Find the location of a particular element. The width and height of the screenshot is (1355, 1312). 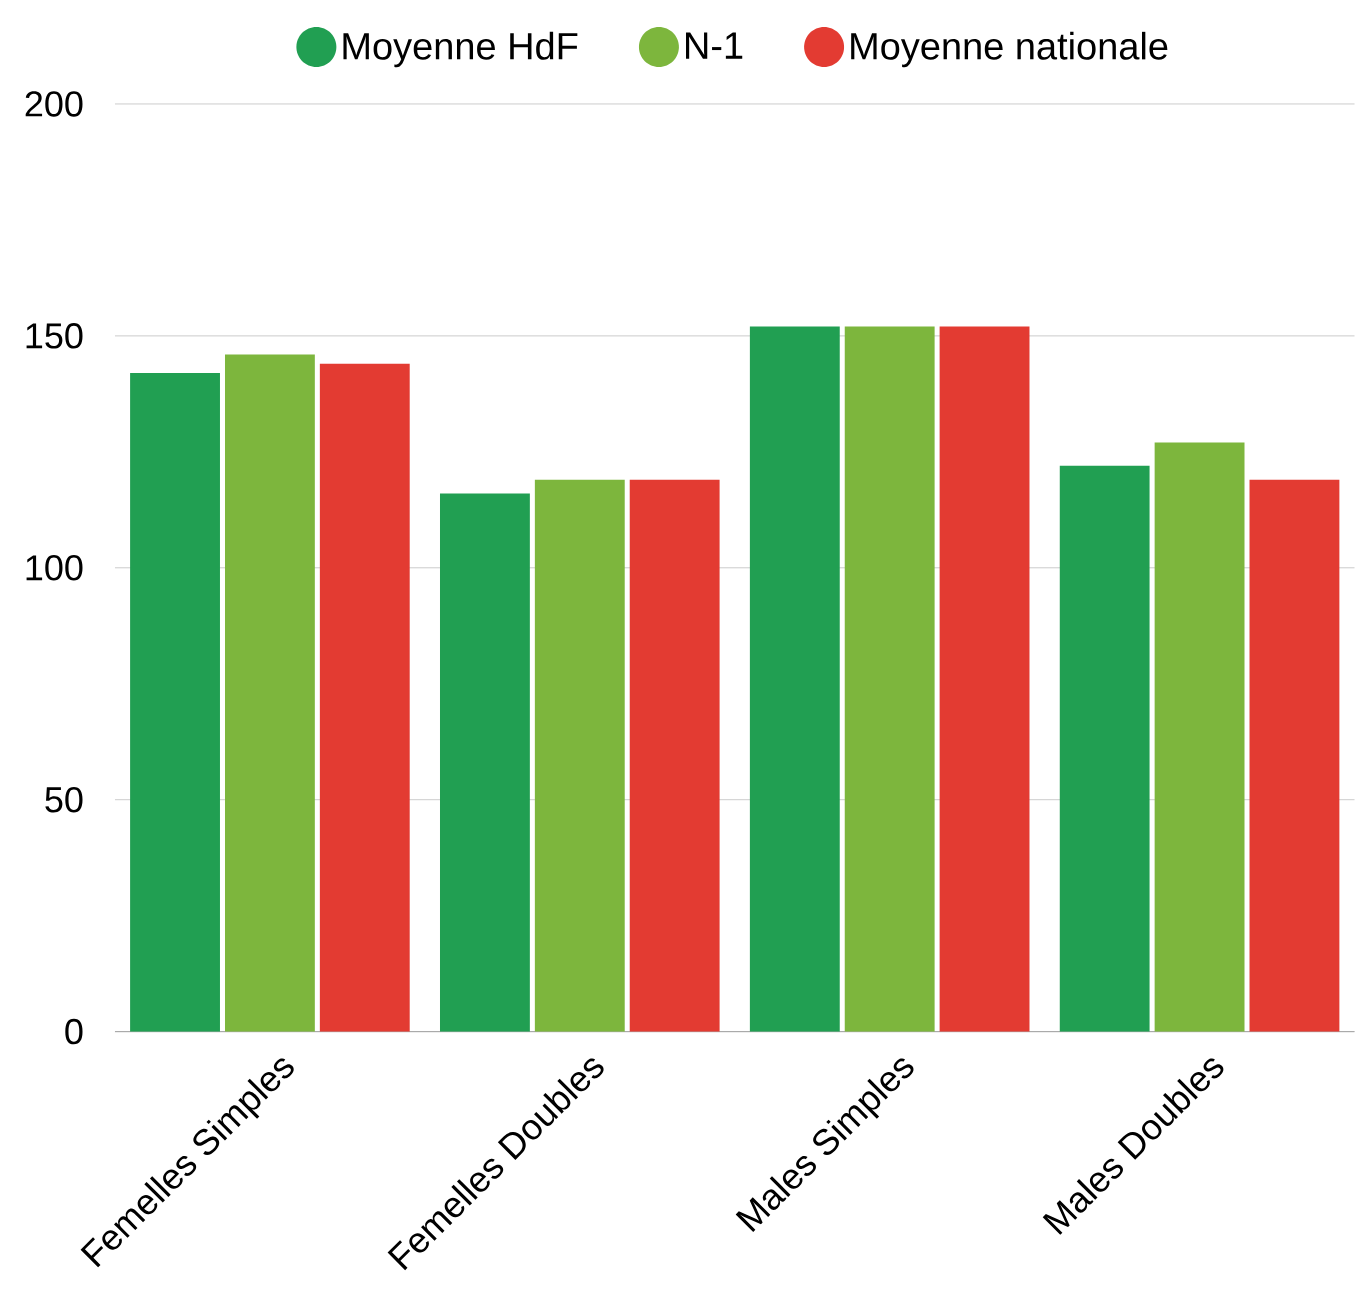

y-tick-label: 50 is located at coordinates (64, 800).